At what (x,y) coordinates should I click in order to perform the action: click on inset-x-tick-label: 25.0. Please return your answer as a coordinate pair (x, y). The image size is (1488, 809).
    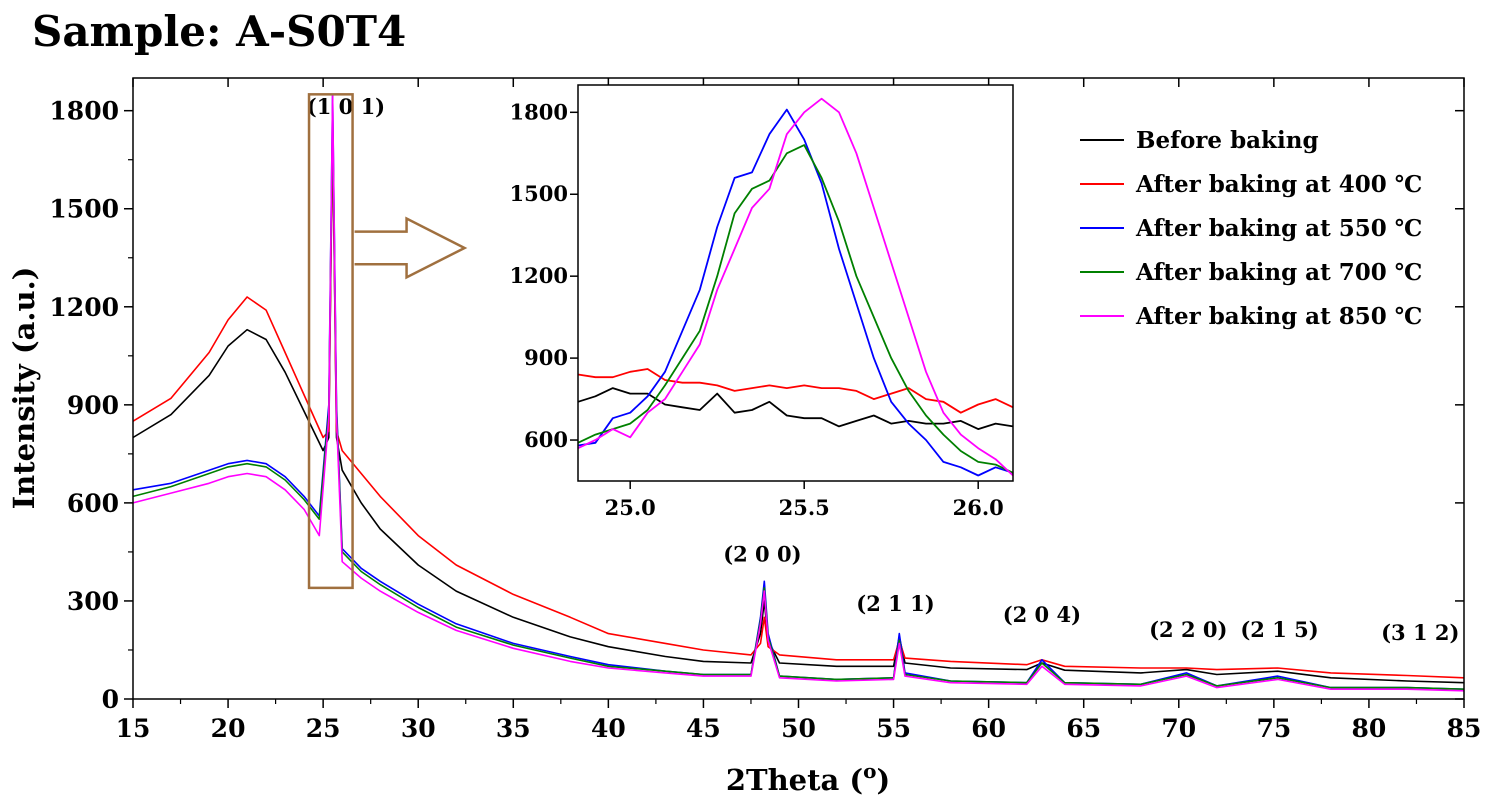
    Looking at the image, I should click on (630, 507).